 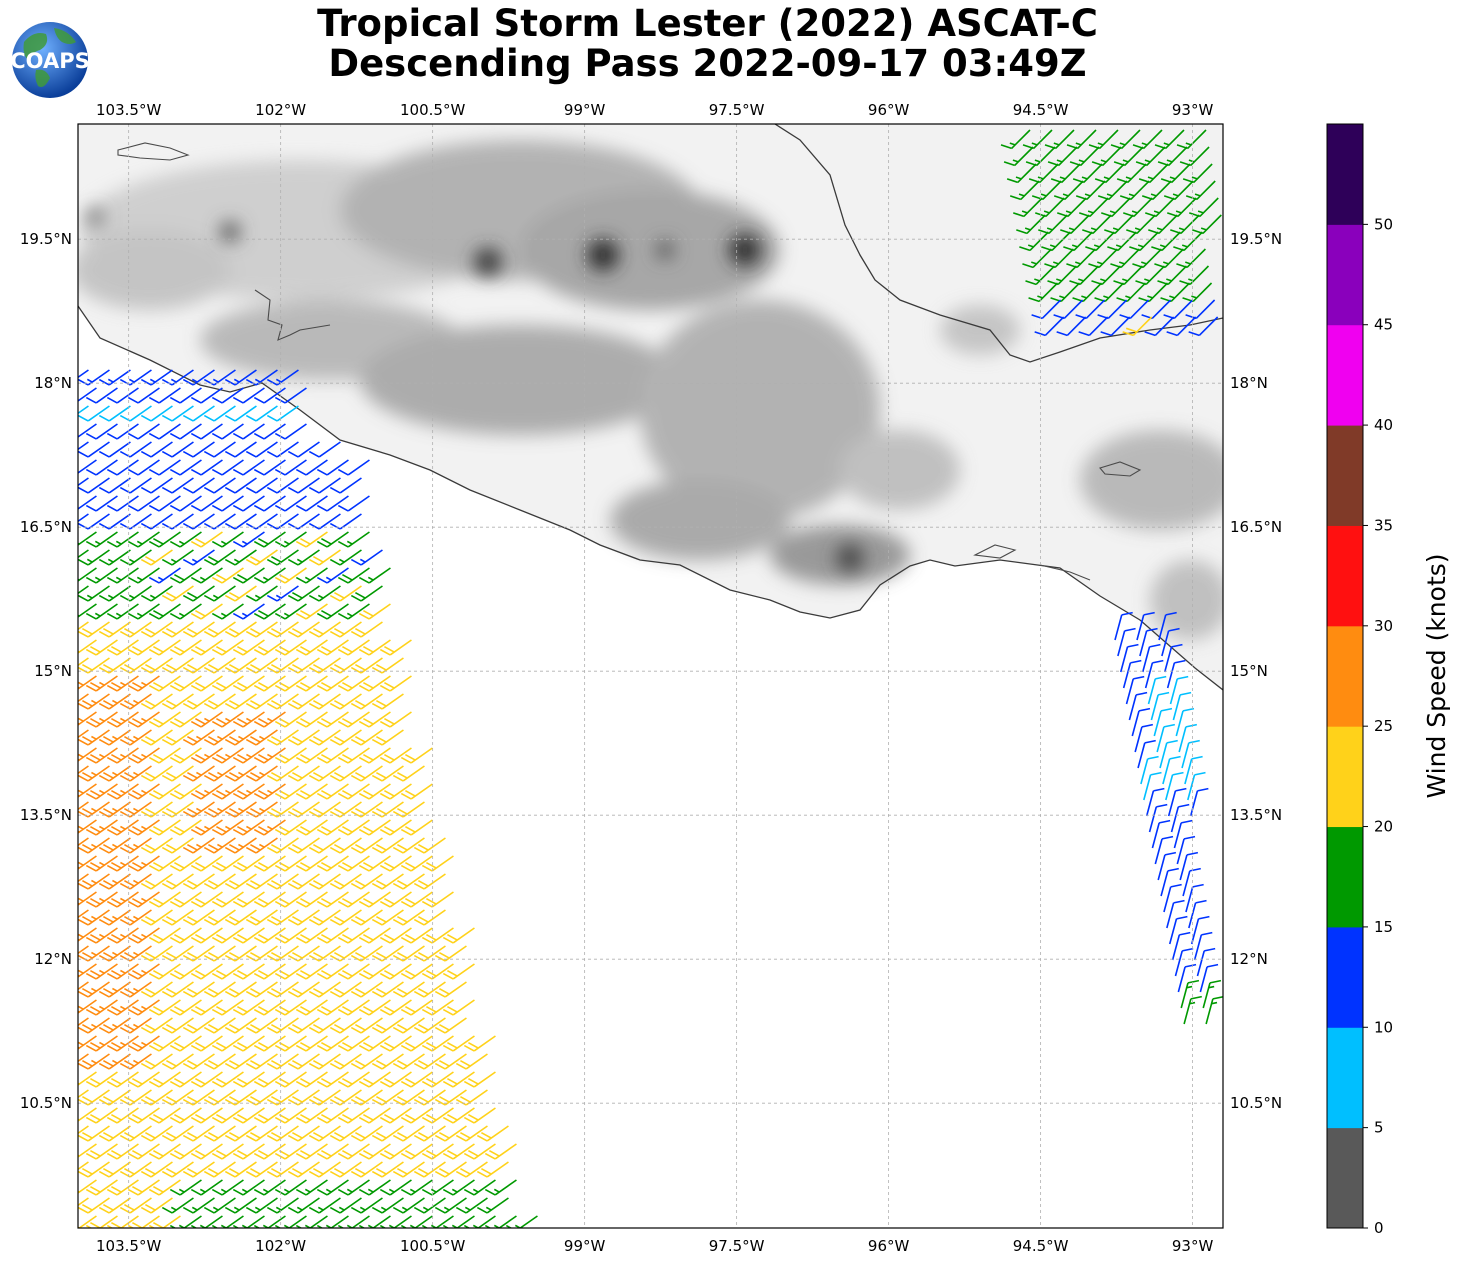 What do you see at coordinates (432, 1246) in the screenshot?
I see `lon-tick-bottom: 100.5°W` at bounding box center [432, 1246].